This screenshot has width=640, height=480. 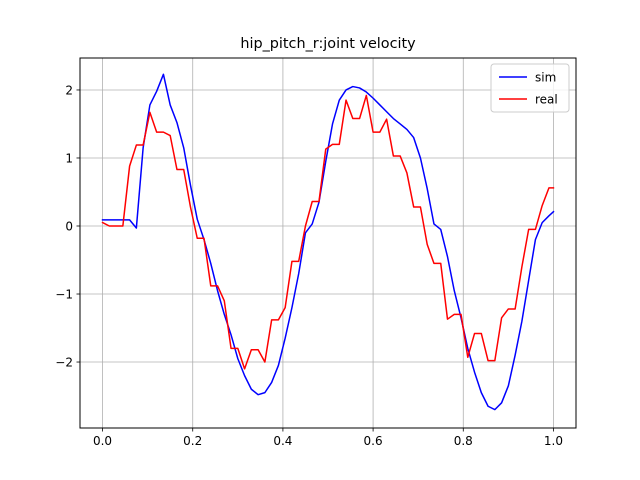 What do you see at coordinates (64, 294) in the screenshot?
I see `y-tick-label: −1` at bounding box center [64, 294].